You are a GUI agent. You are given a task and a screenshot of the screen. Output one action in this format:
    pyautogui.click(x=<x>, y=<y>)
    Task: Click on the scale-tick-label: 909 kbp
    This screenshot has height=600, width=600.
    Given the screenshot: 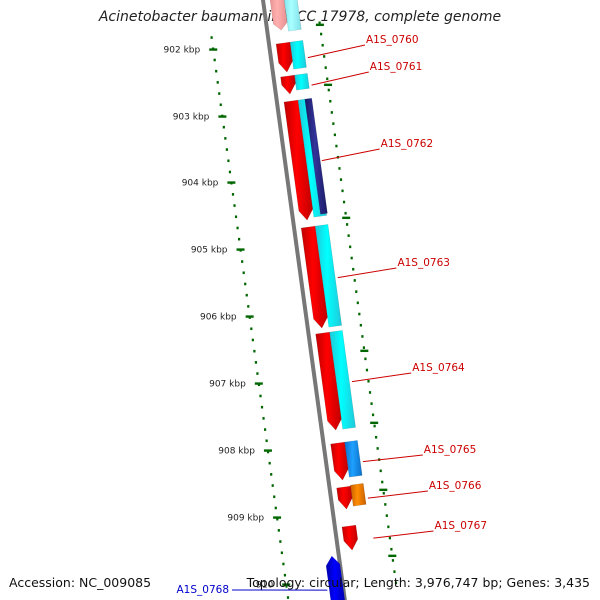 What is the action you would take?
    pyautogui.click(x=245, y=519)
    